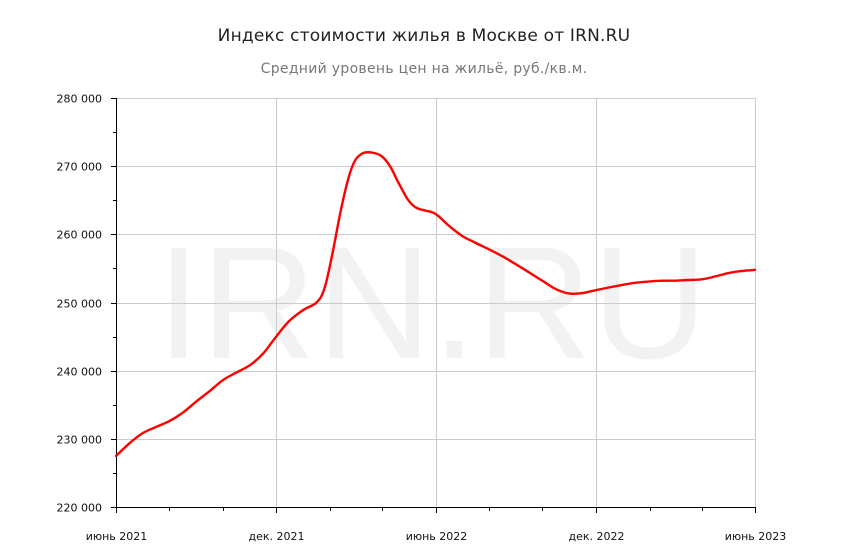 The height and width of the screenshot is (554, 848). Describe the element at coordinates (80, 99) in the screenshot. I see `y-tick-label: 280 000` at that location.